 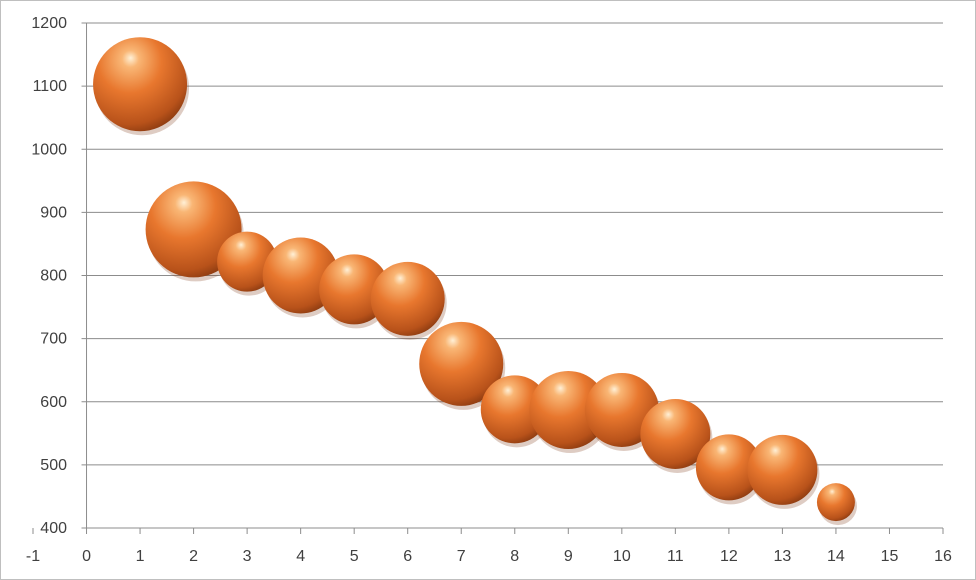 I want to click on x-tick-label: 8, so click(x=514, y=556).